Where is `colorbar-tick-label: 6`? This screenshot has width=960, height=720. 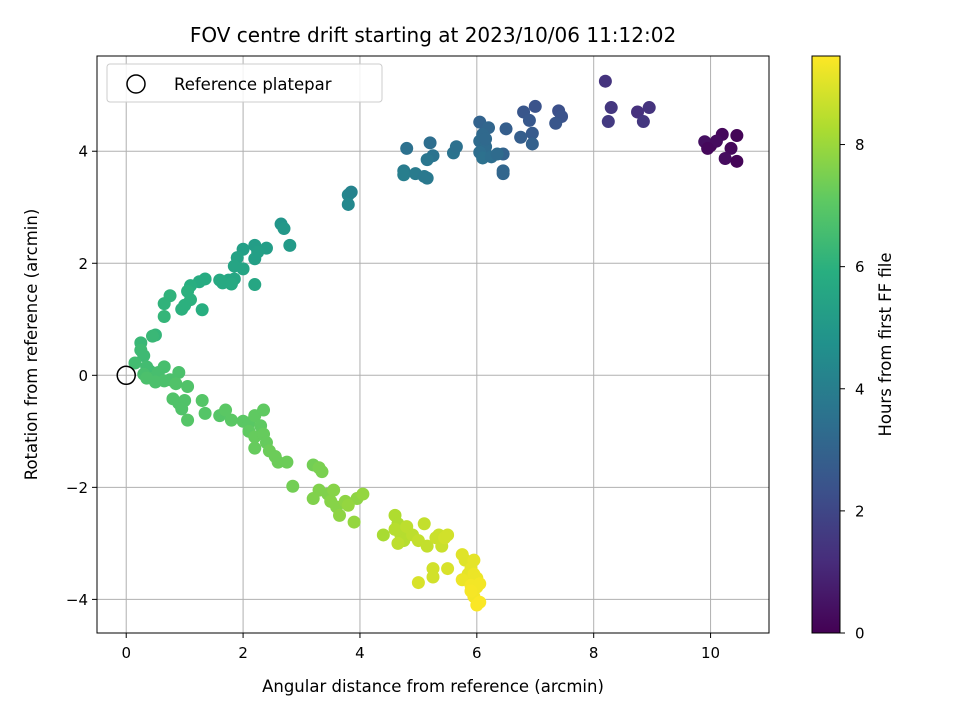
colorbar-tick-label: 6 is located at coordinates (860, 267).